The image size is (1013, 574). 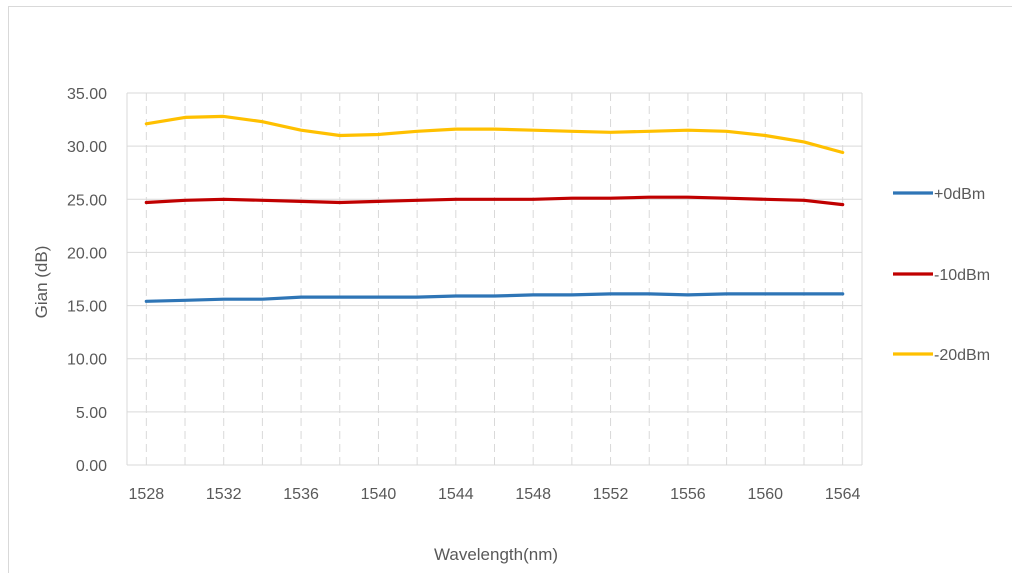 What do you see at coordinates (496, 554) in the screenshot?
I see `x-axis-title: Wavelength(nm)` at bounding box center [496, 554].